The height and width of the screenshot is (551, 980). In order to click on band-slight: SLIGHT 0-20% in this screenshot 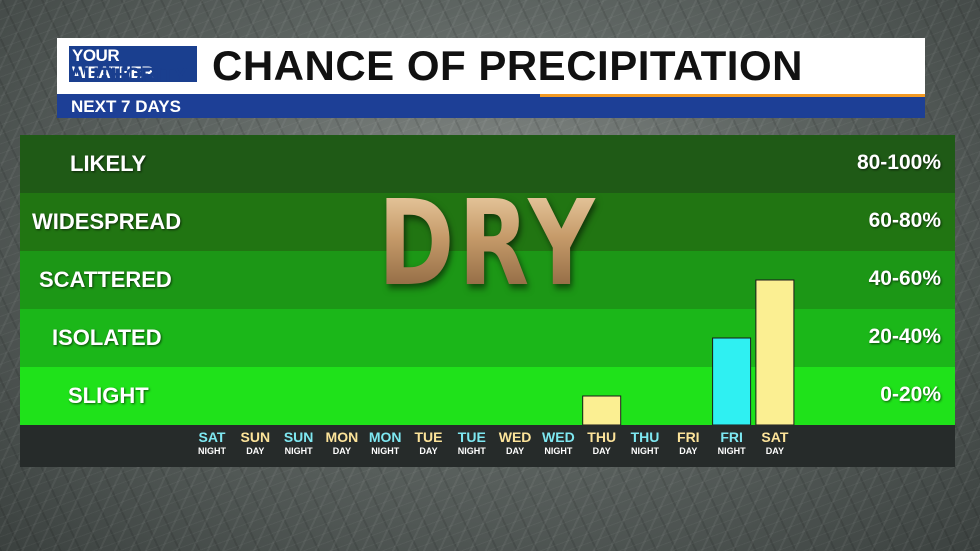, I will do `click(487, 396)`.